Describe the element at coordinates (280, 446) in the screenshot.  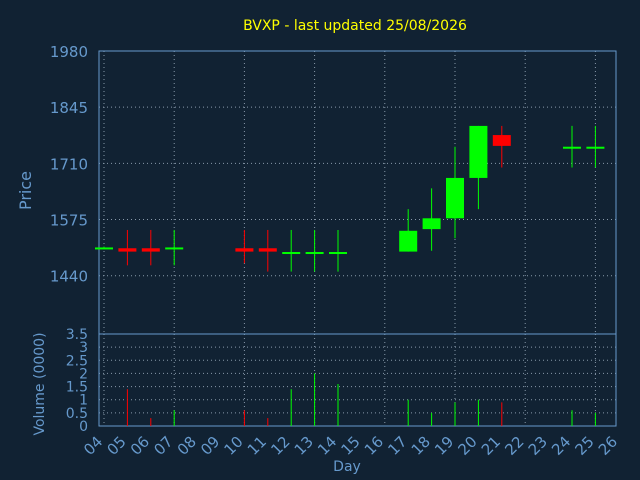
I see `day-tick-label: 12` at that location.